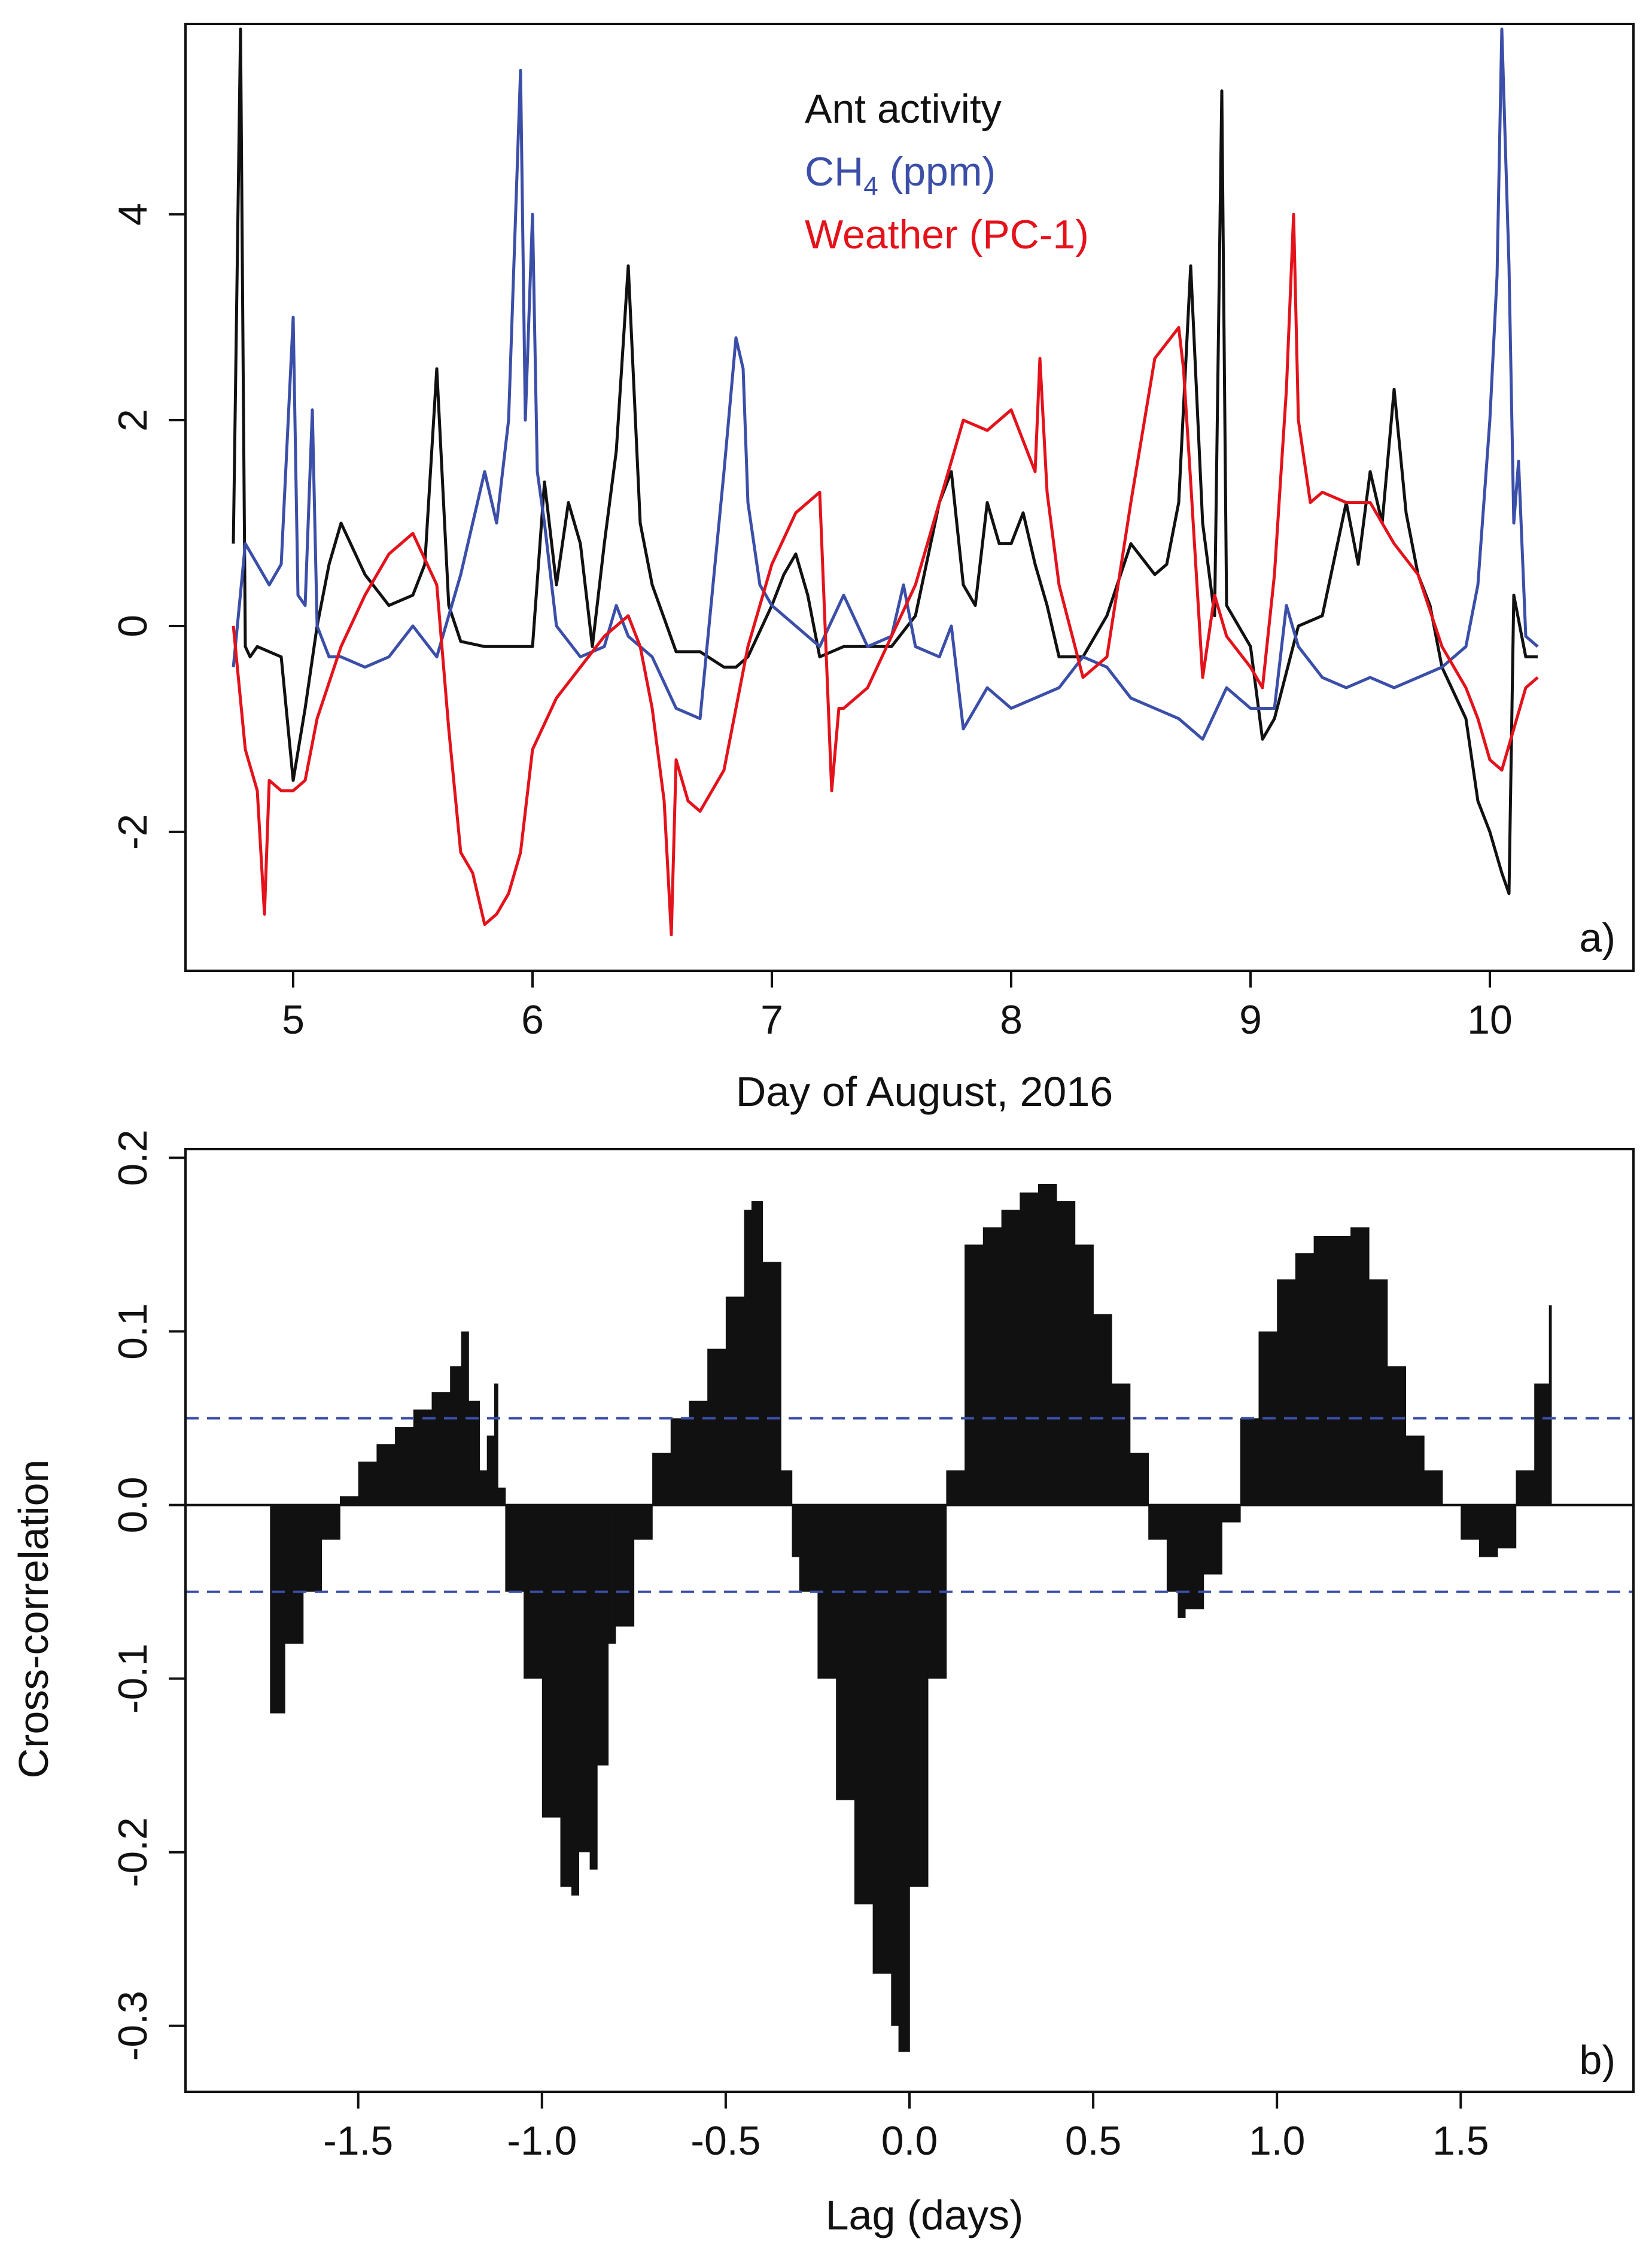 Image resolution: width=1652 pixels, height=2248 pixels. What do you see at coordinates (924, 1091) in the screenshot?
I see `panel-a-x-axis-label: Day of August, 2016` at bounding box center [924, 1091].